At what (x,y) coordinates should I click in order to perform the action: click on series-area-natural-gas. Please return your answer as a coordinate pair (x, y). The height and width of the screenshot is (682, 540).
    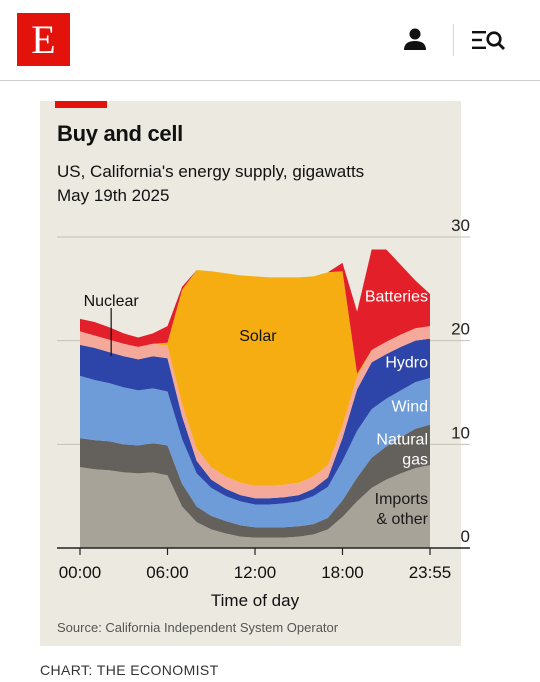
    Looking at the image, I should click on (255, 481).